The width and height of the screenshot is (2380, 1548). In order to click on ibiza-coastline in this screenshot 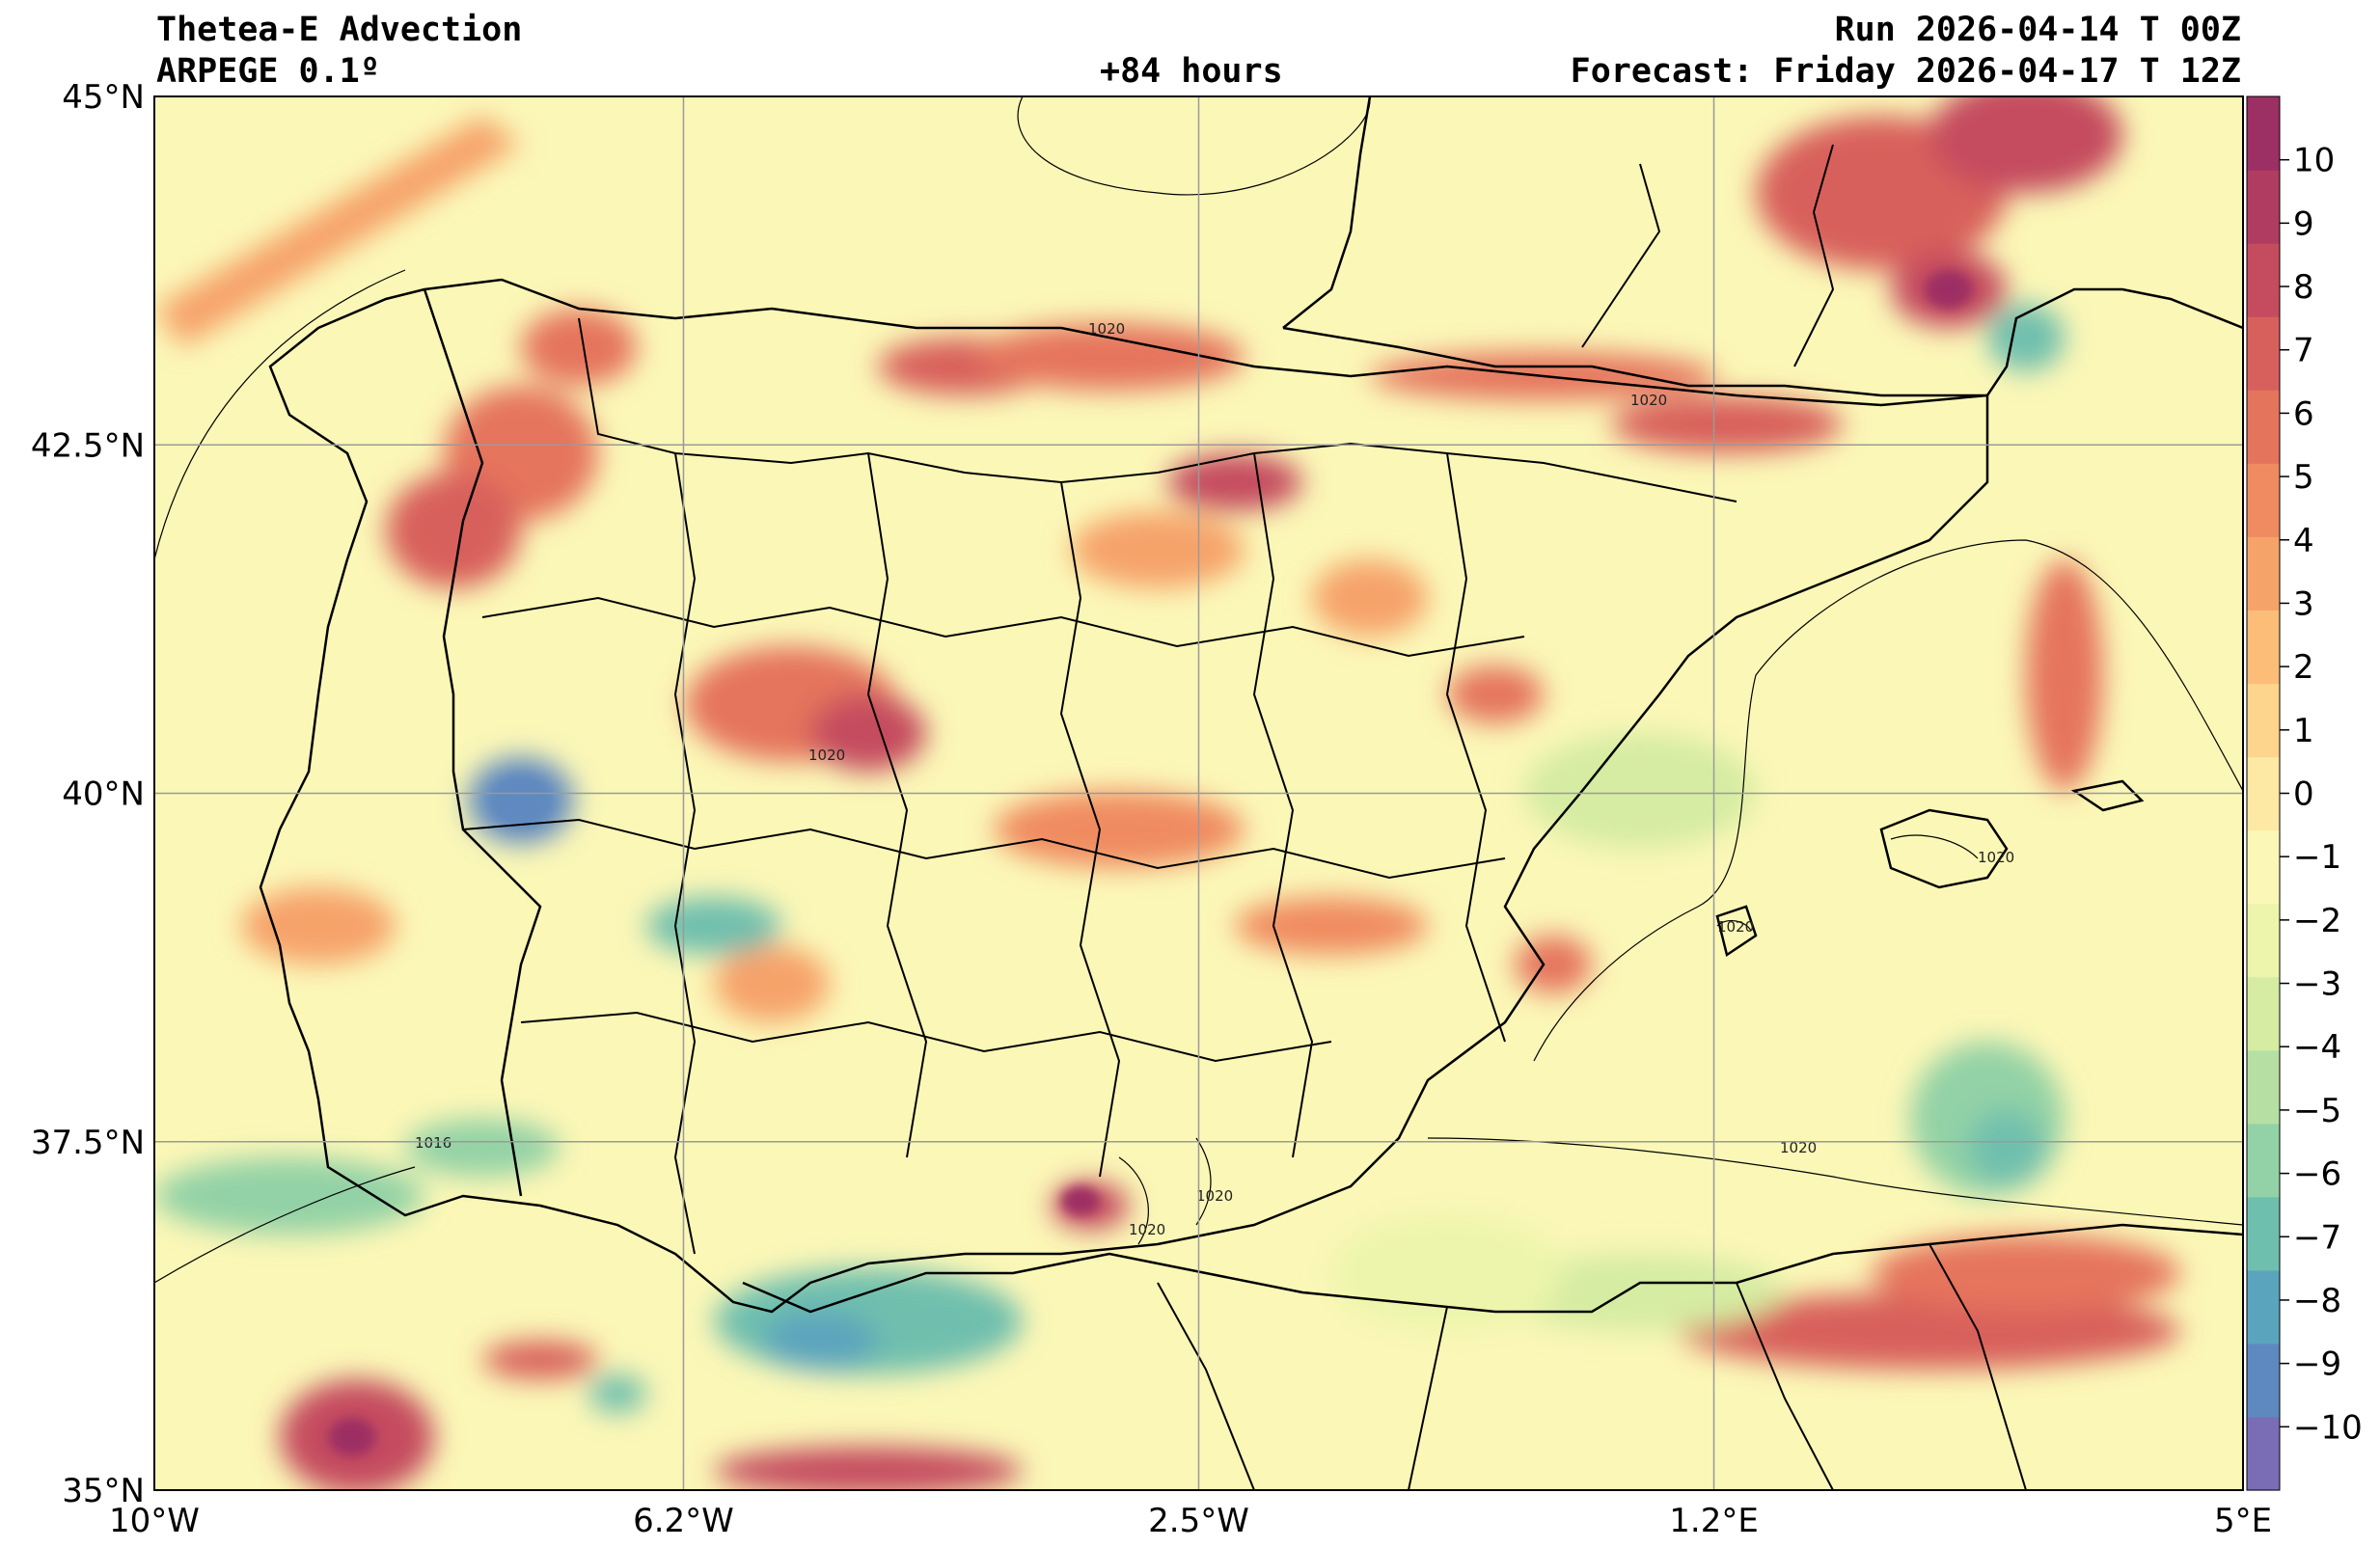, I will do `click(1737, 932)`.